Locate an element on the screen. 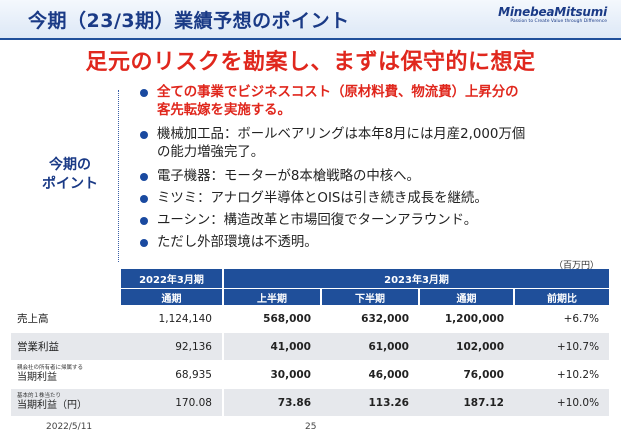 This screenshot has height=438, width=621. points-label-line2: ポイント is located at coordinates (70, 184).